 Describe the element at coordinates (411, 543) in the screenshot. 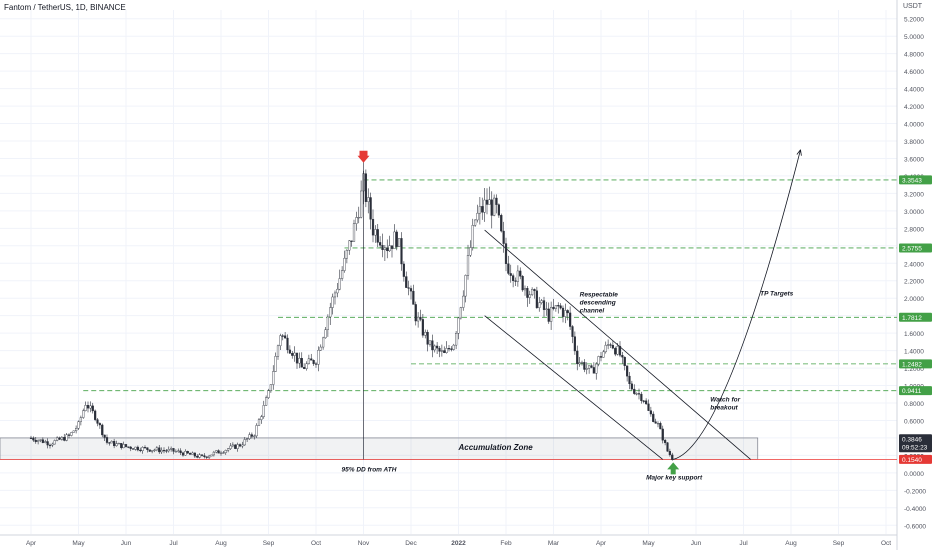

I see `x-tick-label: Dec` at that location.